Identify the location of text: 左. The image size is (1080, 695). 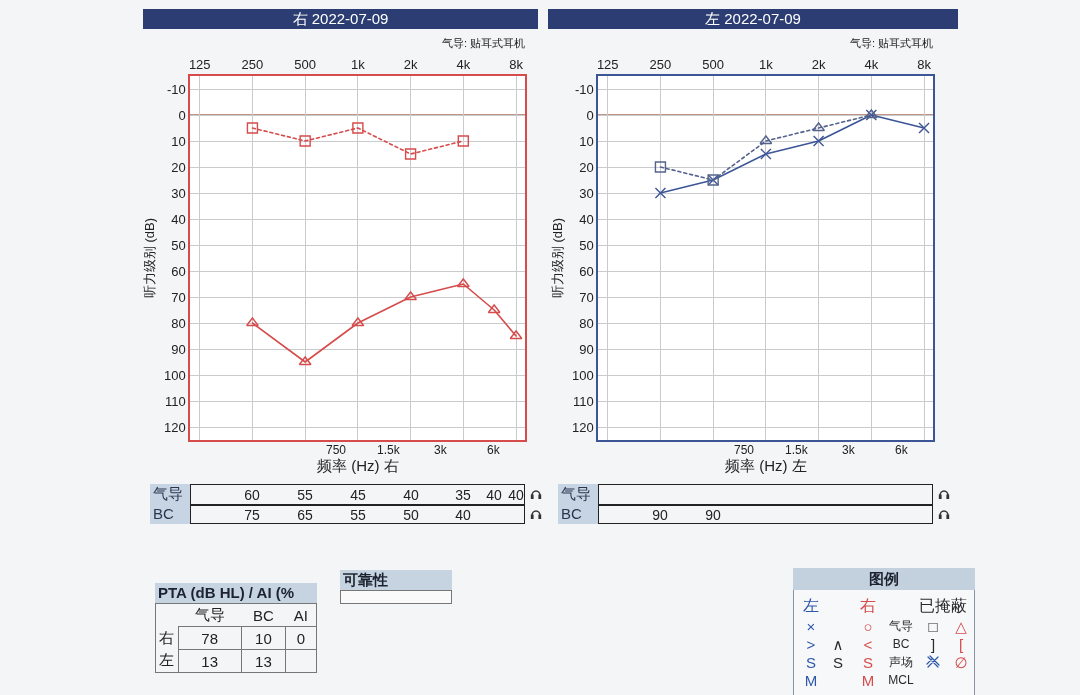
(811, 605).